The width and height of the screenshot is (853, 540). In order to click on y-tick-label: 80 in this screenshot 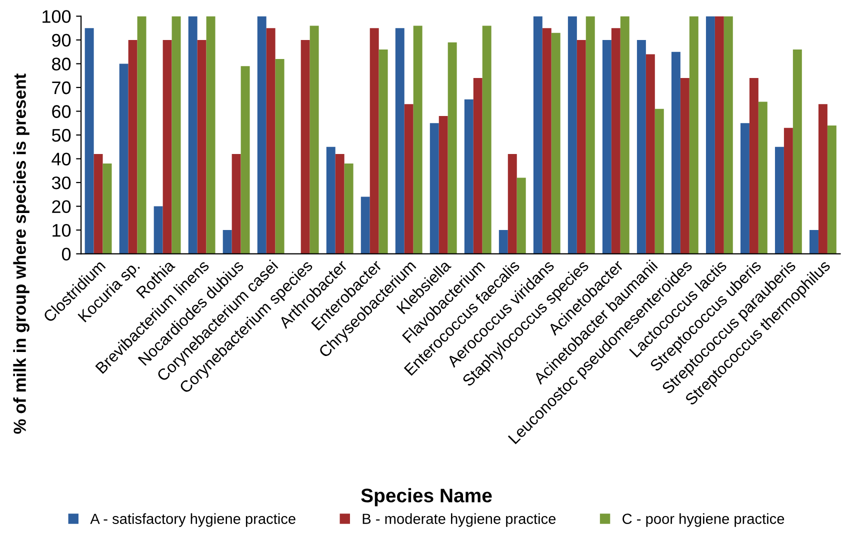, I will do `click(61, 64)`.